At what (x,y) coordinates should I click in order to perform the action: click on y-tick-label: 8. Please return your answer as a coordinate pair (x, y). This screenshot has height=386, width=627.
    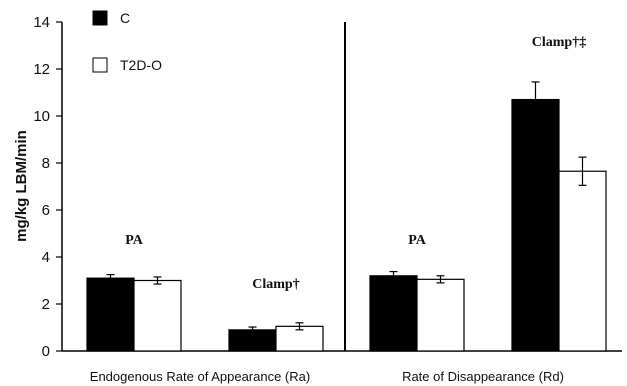
    Looking at the image, I should click on (46, 163).